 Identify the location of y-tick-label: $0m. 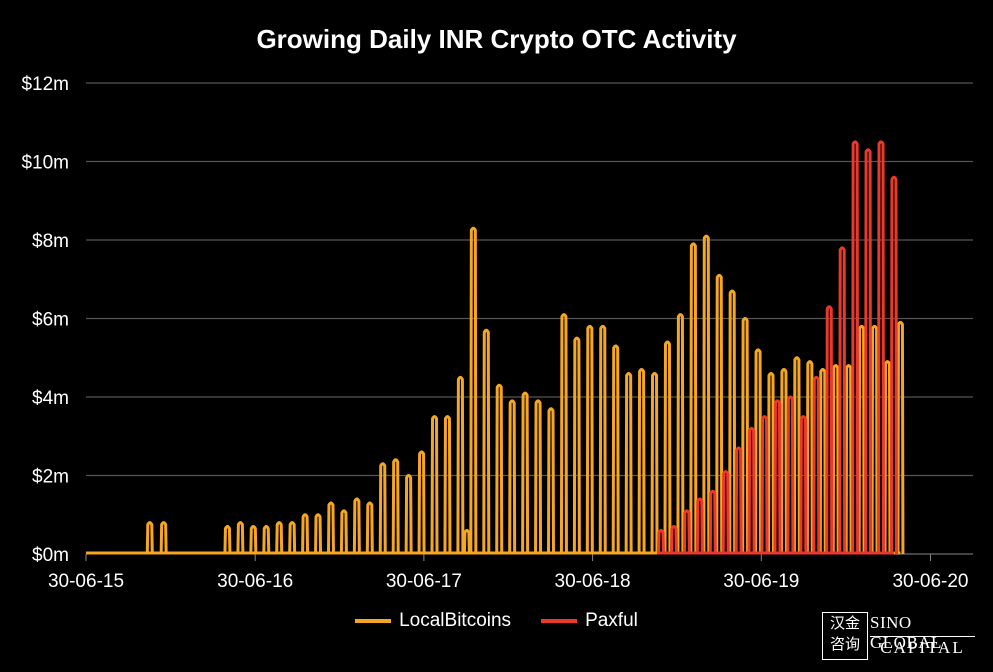
(50, 555).